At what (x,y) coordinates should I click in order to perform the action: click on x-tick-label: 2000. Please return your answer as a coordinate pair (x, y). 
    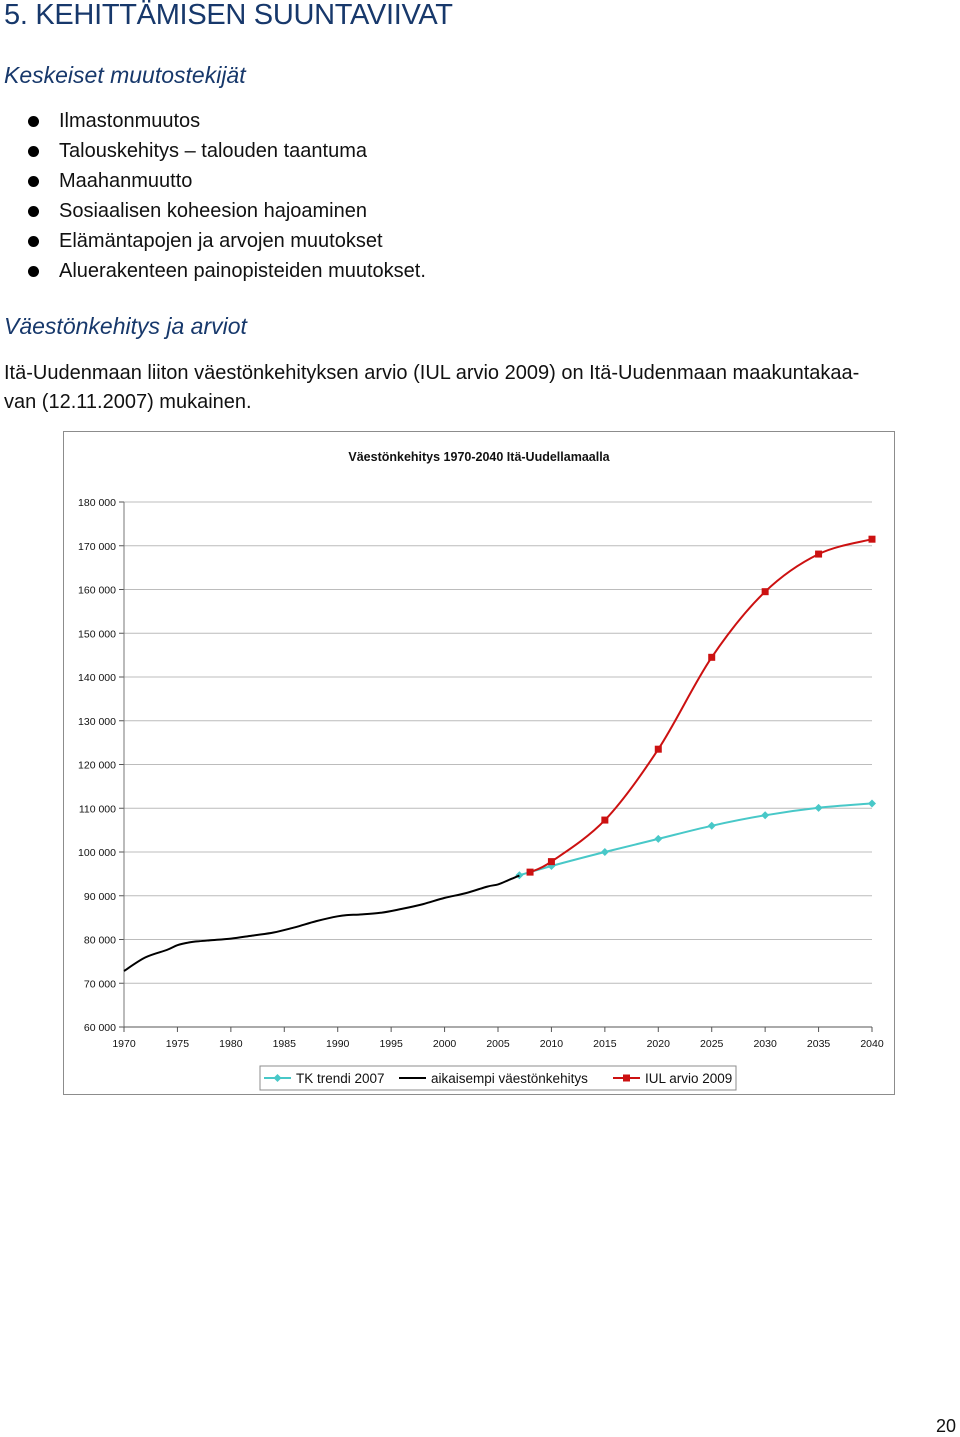
    Looking at the image, I should click on (445, 1044).